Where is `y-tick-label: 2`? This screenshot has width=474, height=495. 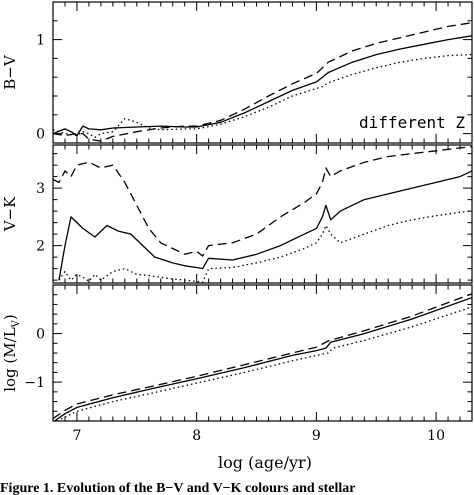
y-tick-label: 2 is located at coordinates (40, 247).